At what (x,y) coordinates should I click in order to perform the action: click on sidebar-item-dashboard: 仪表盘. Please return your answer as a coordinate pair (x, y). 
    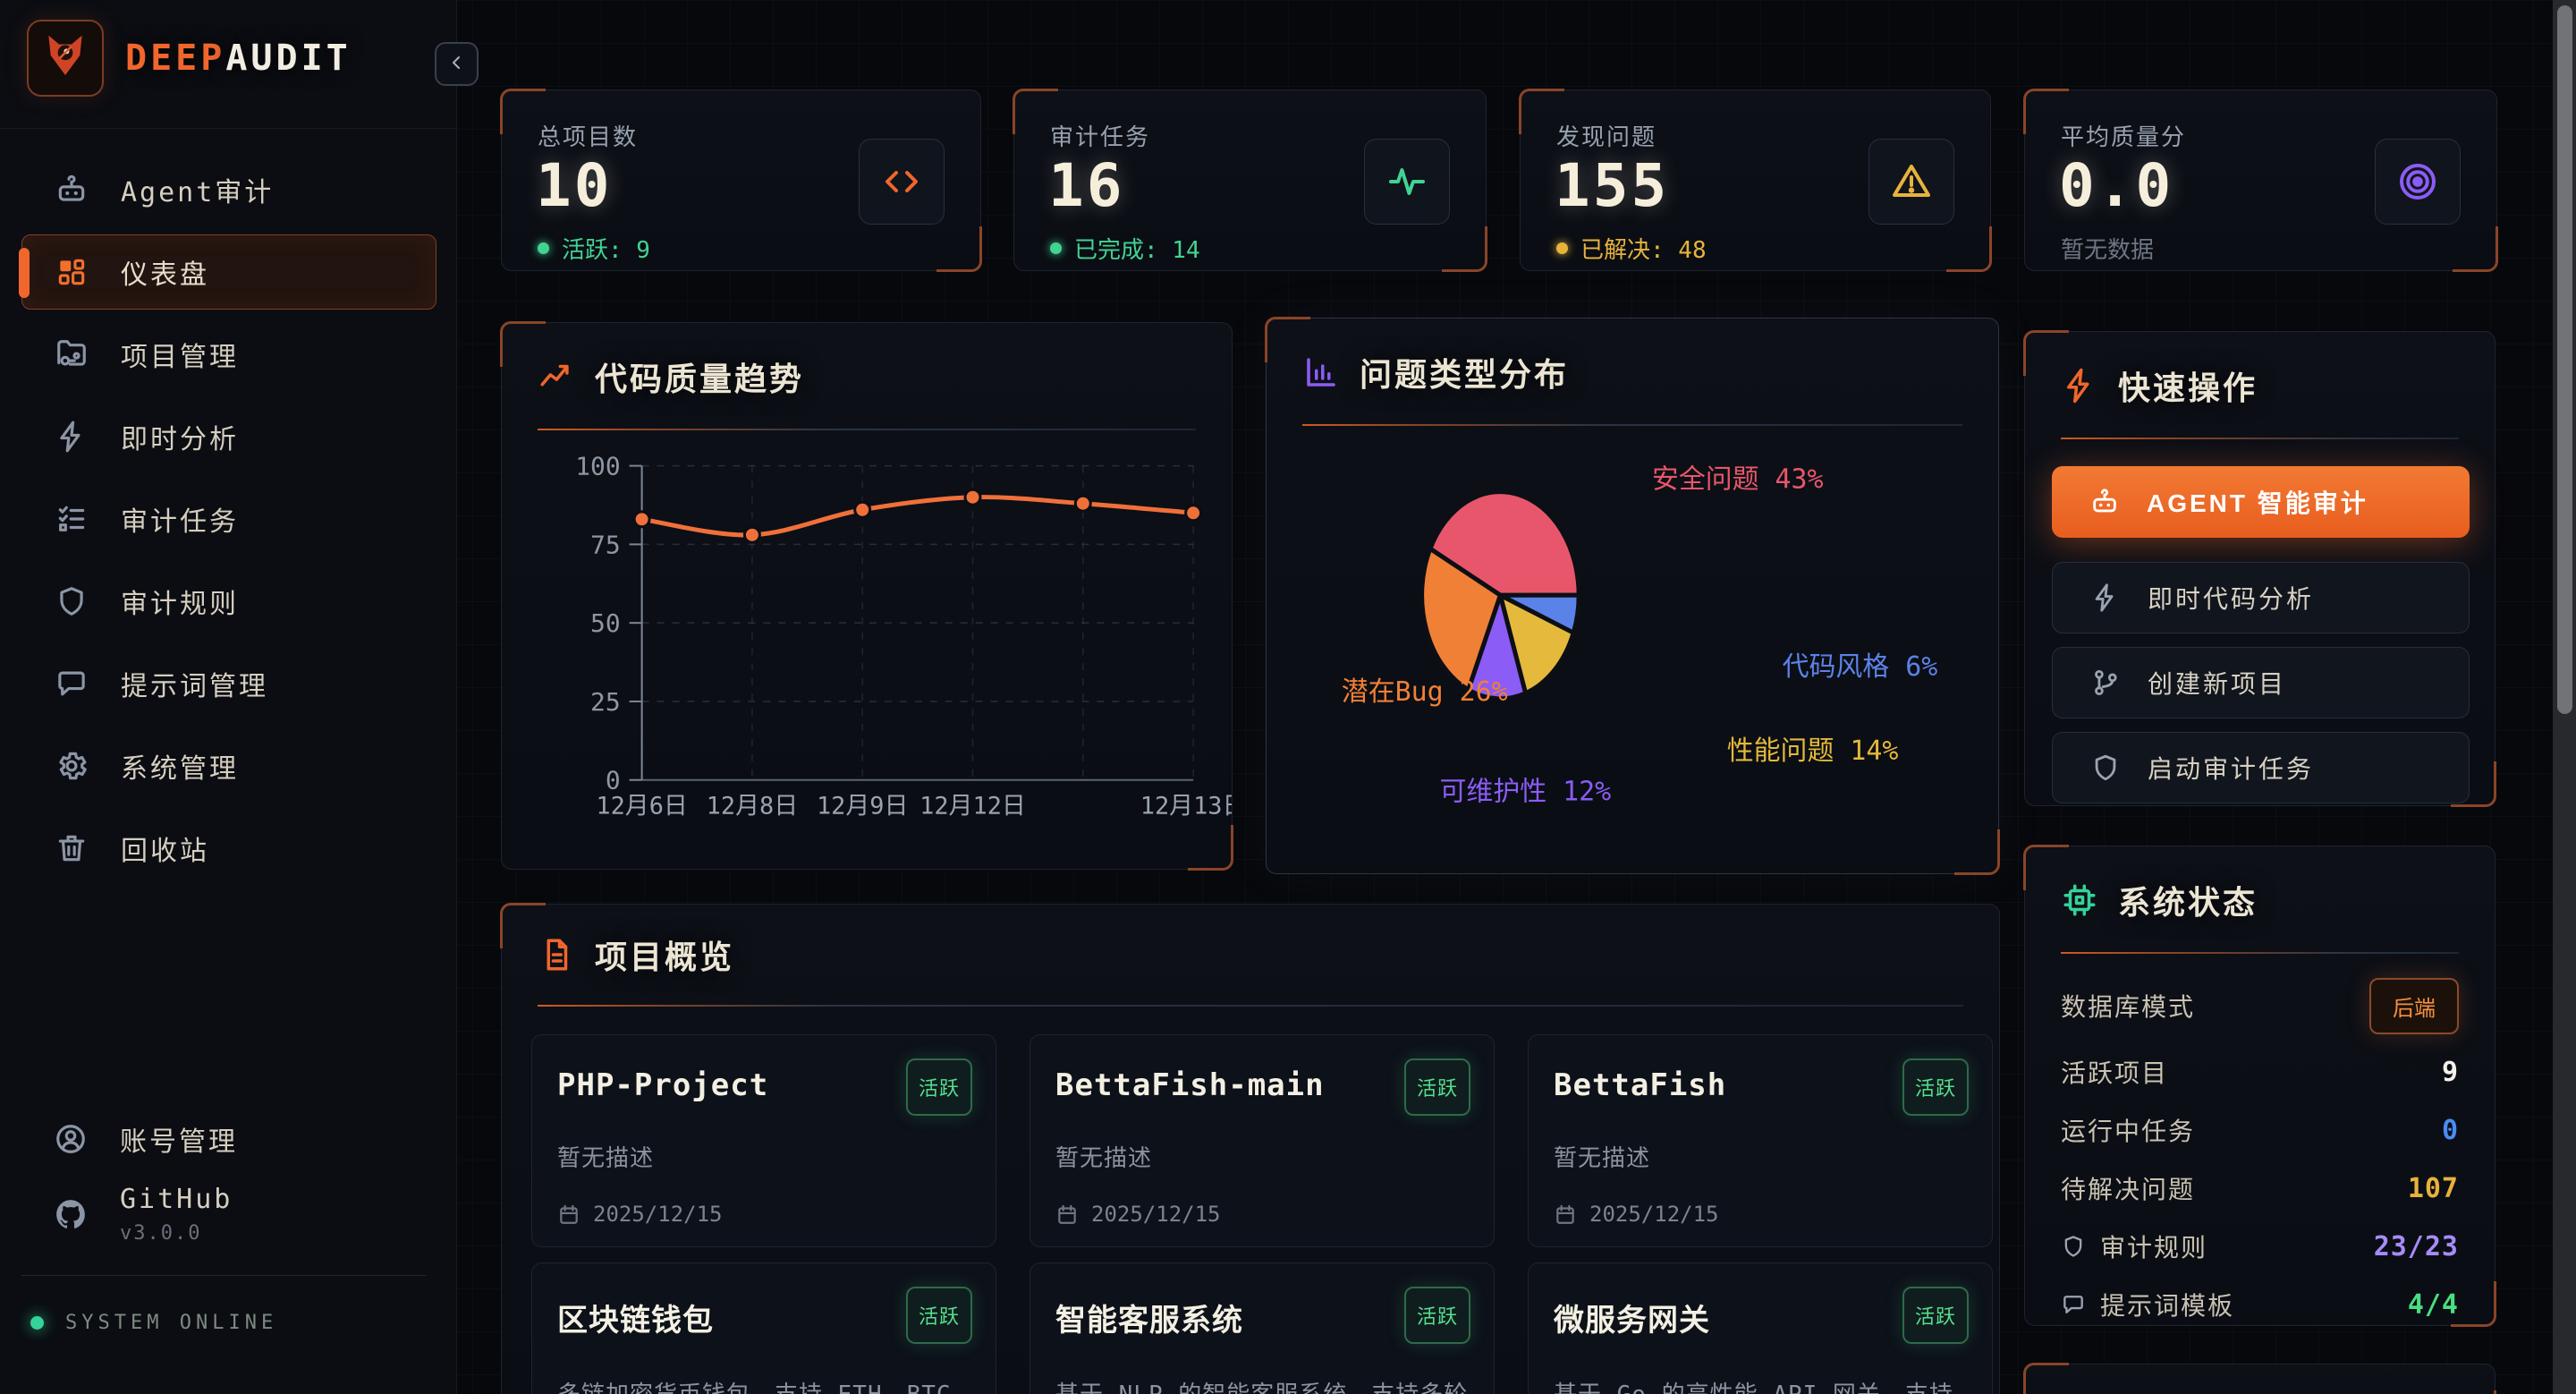
    Looking at the image, I should click on (227, 272).